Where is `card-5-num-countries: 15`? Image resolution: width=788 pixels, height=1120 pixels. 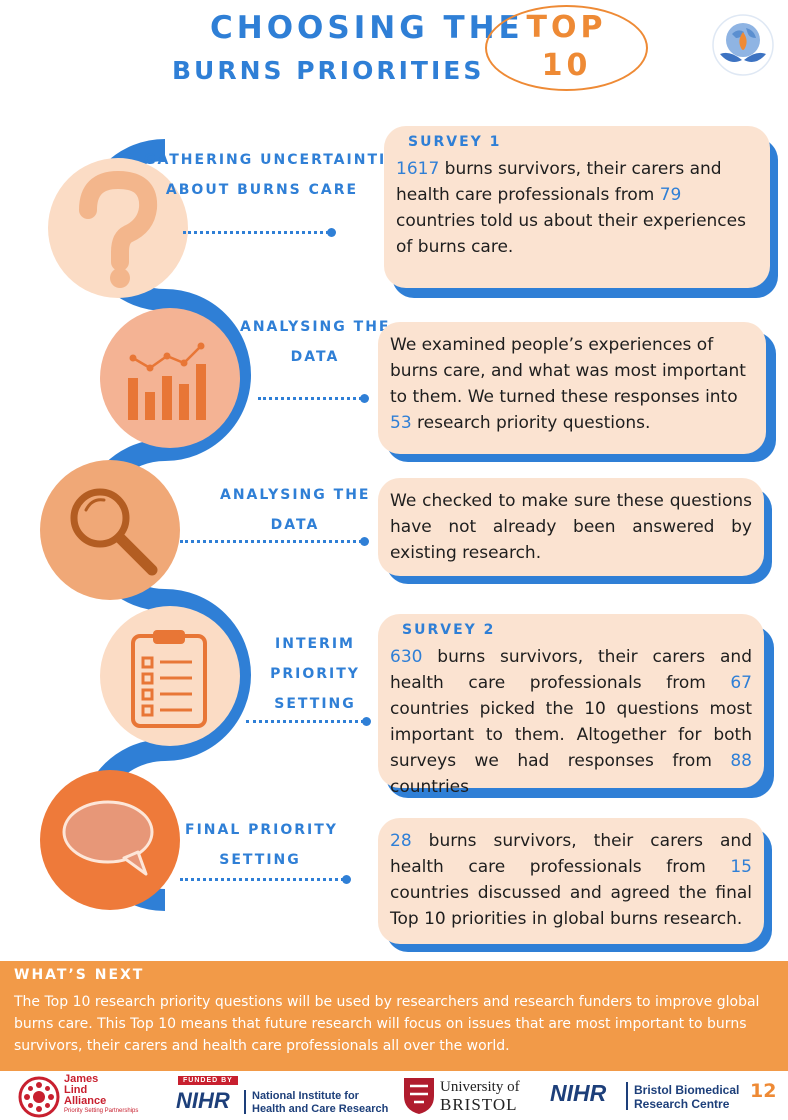 card-5-num-countries: 15 is located at coordinates (741, 867).